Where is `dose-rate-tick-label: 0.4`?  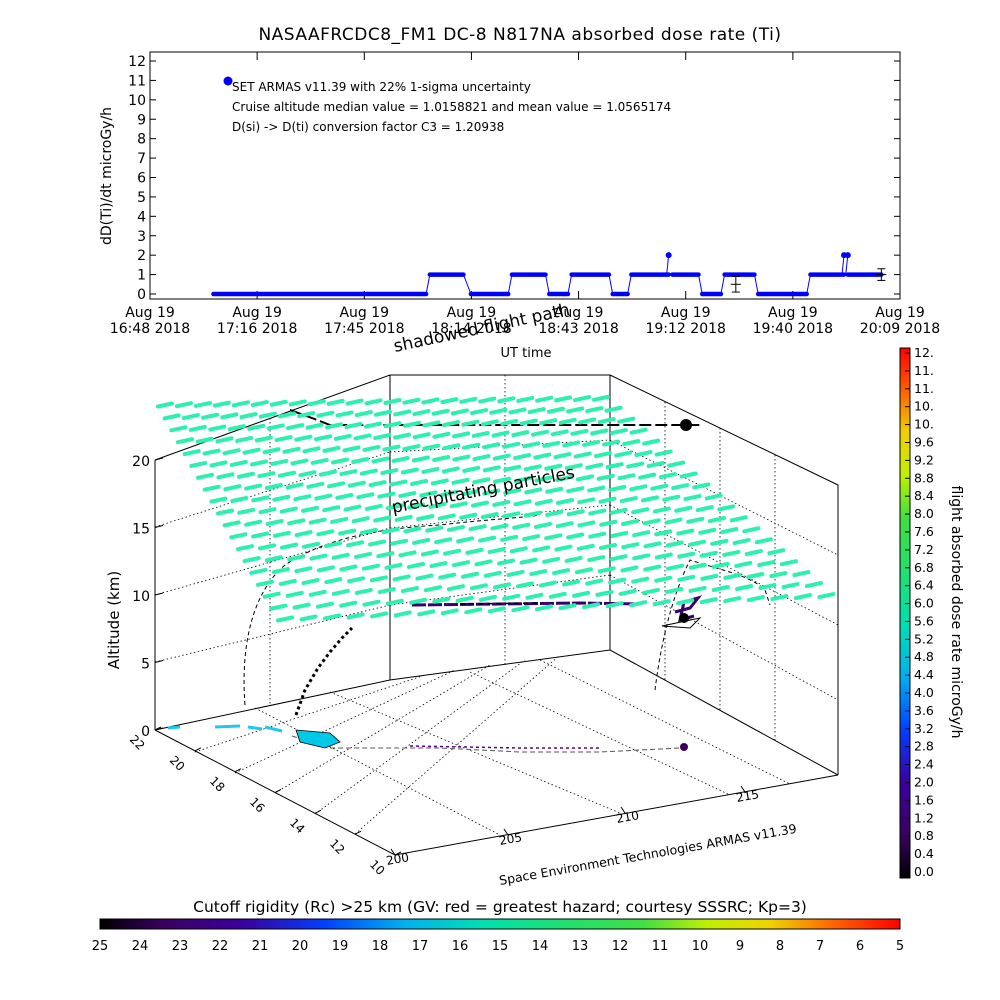
dose-rate-tick-label: 0.4 is located at coordinates (924, 853).